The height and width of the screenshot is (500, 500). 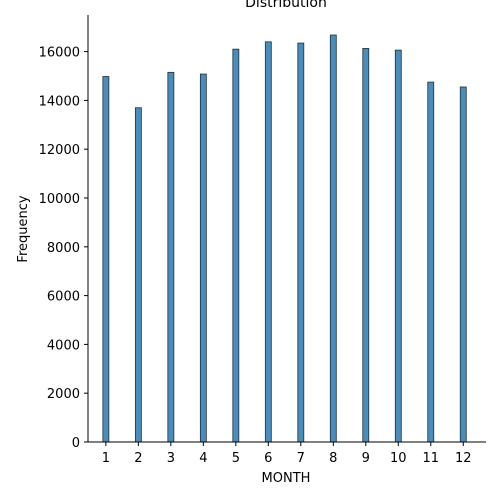 What do you see at coordinates (268, 458) in the screenshot?
I see `x-tick-label: 6` at bounding box center [268, 458].